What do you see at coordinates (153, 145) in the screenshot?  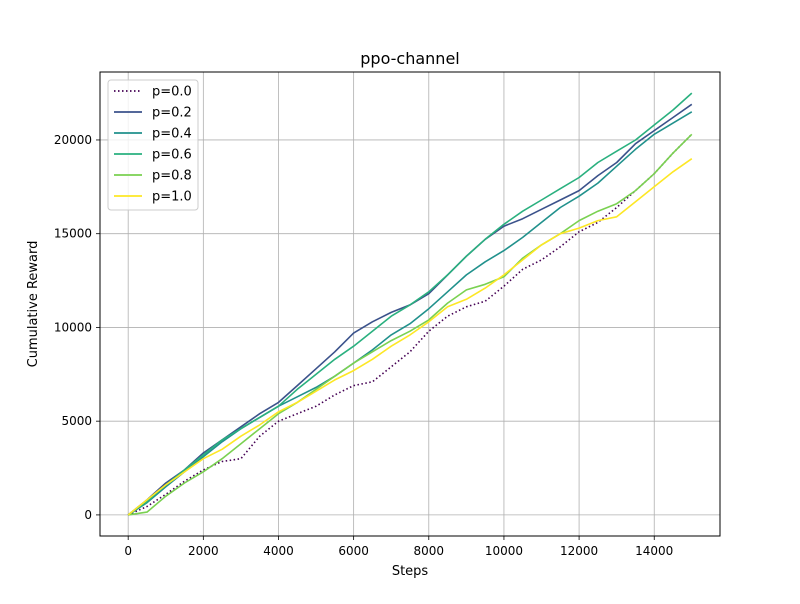 I see `legend: p=0.0 p=0.2 p=0.4 p=0.6 p=0.8 p=1.0` at bounding box center [153, 145].